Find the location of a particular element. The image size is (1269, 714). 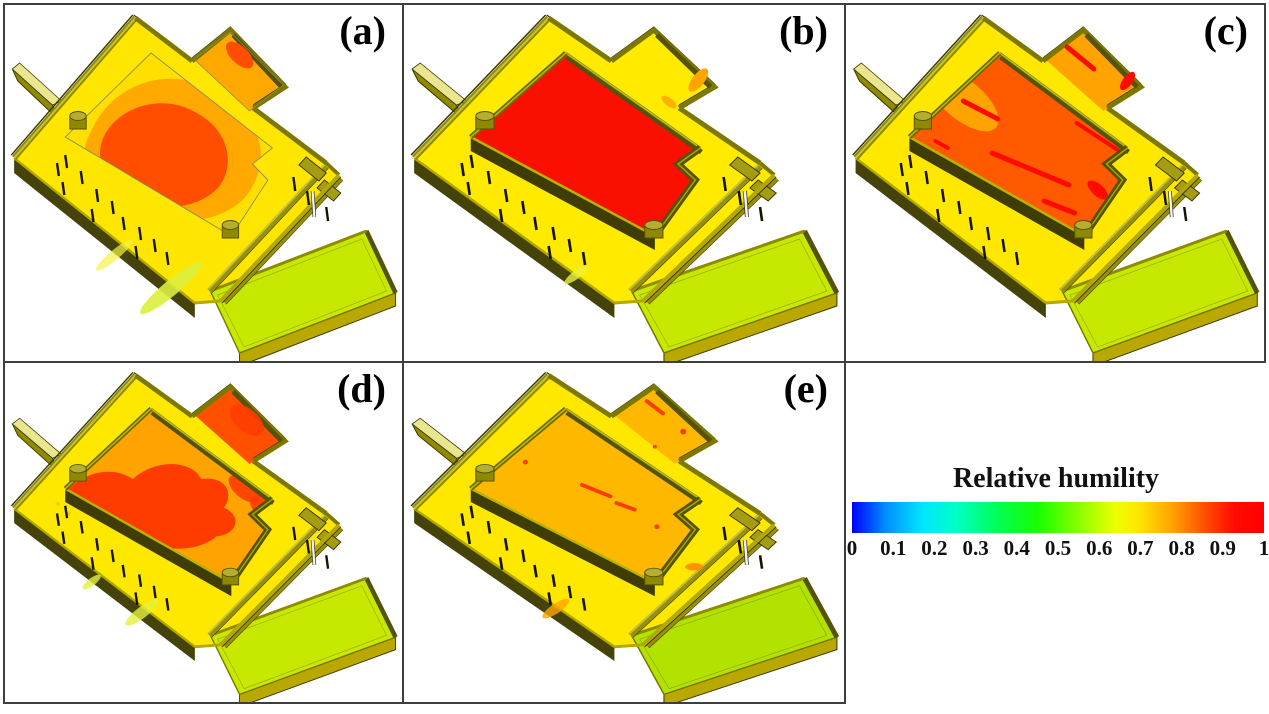

colorbar-tick: 0.6 is located at coordinates (1099, 548).